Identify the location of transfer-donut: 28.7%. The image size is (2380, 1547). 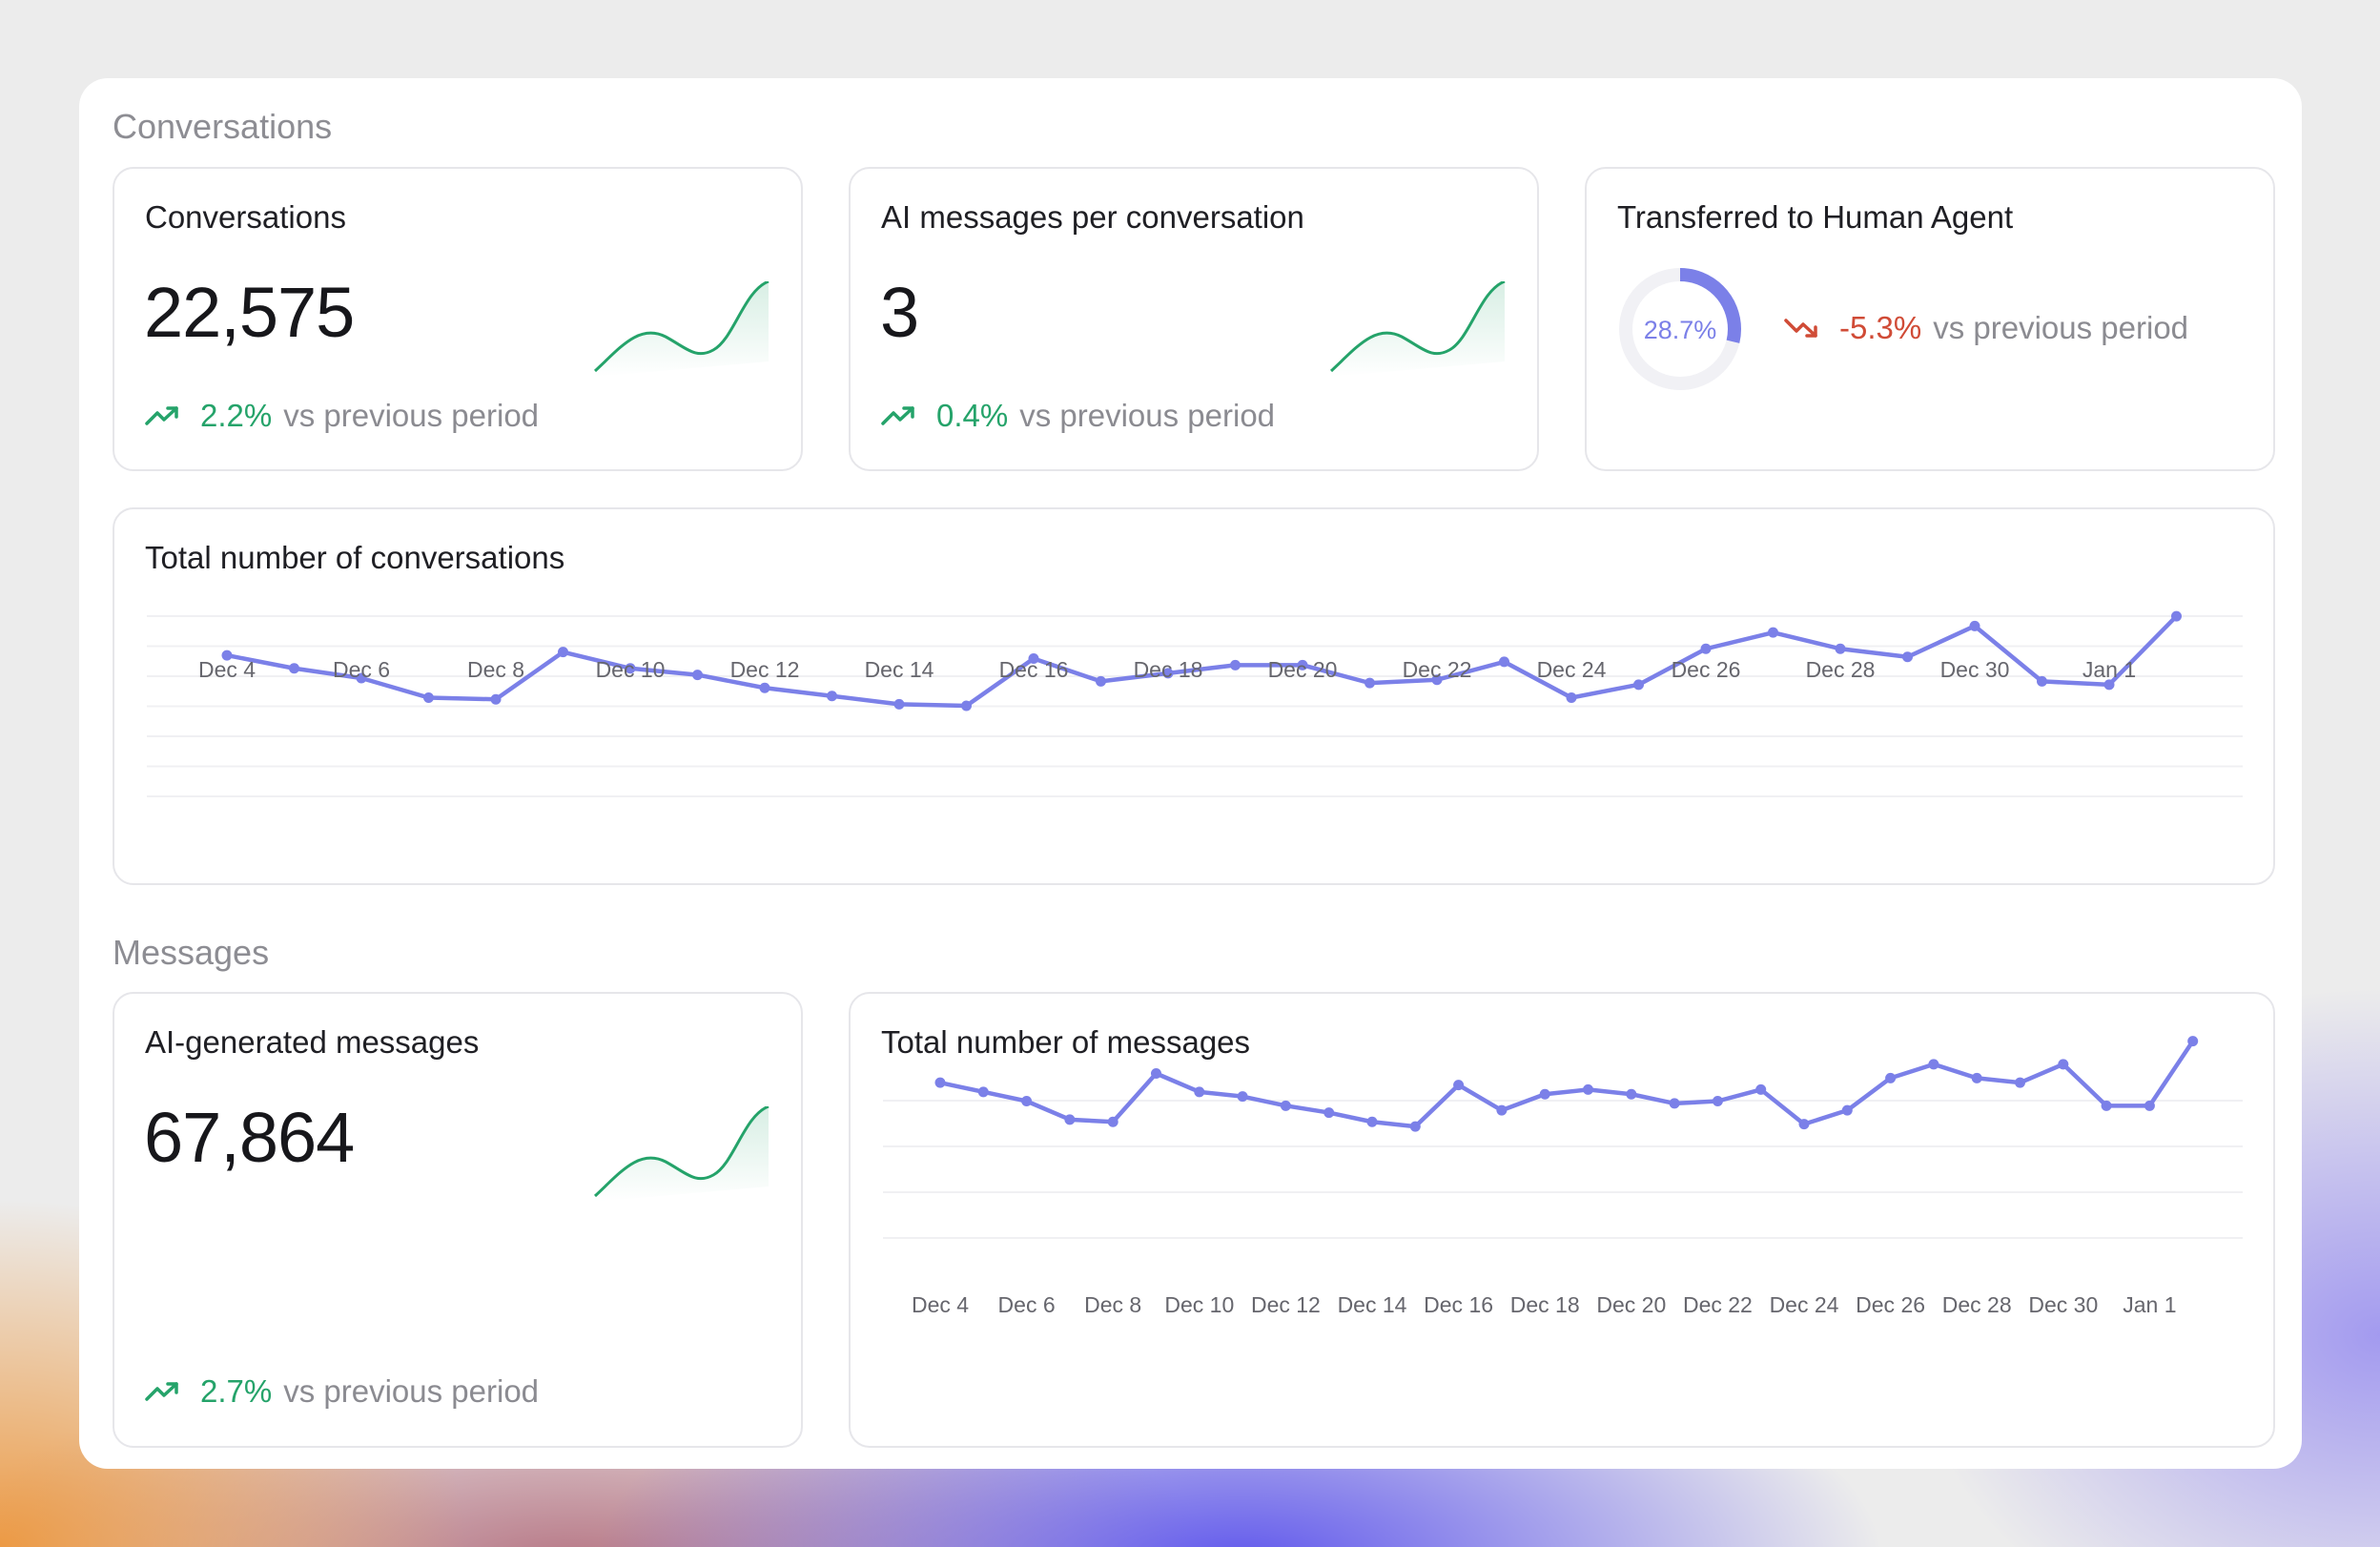
(1680, 329).